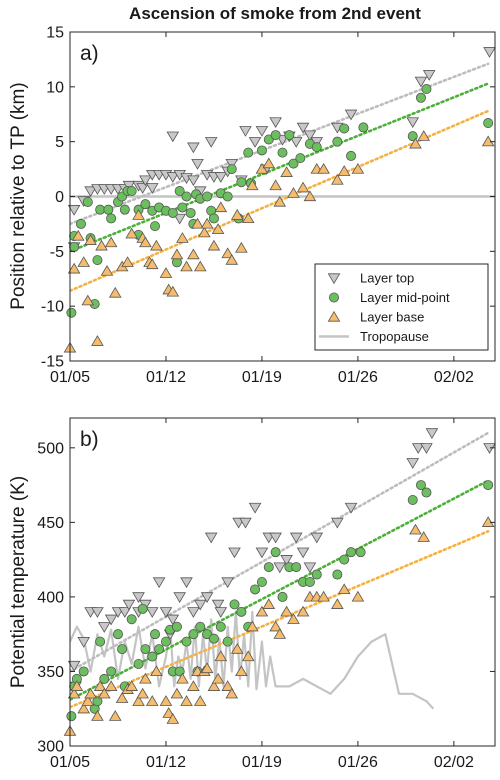 Image resolution: width=500 pixels, height=780 pixels. What do you see at coordinates (358, 762) in the screenshot?
I see `x-tick-label: 01/26` at bounding box center [358, 762].